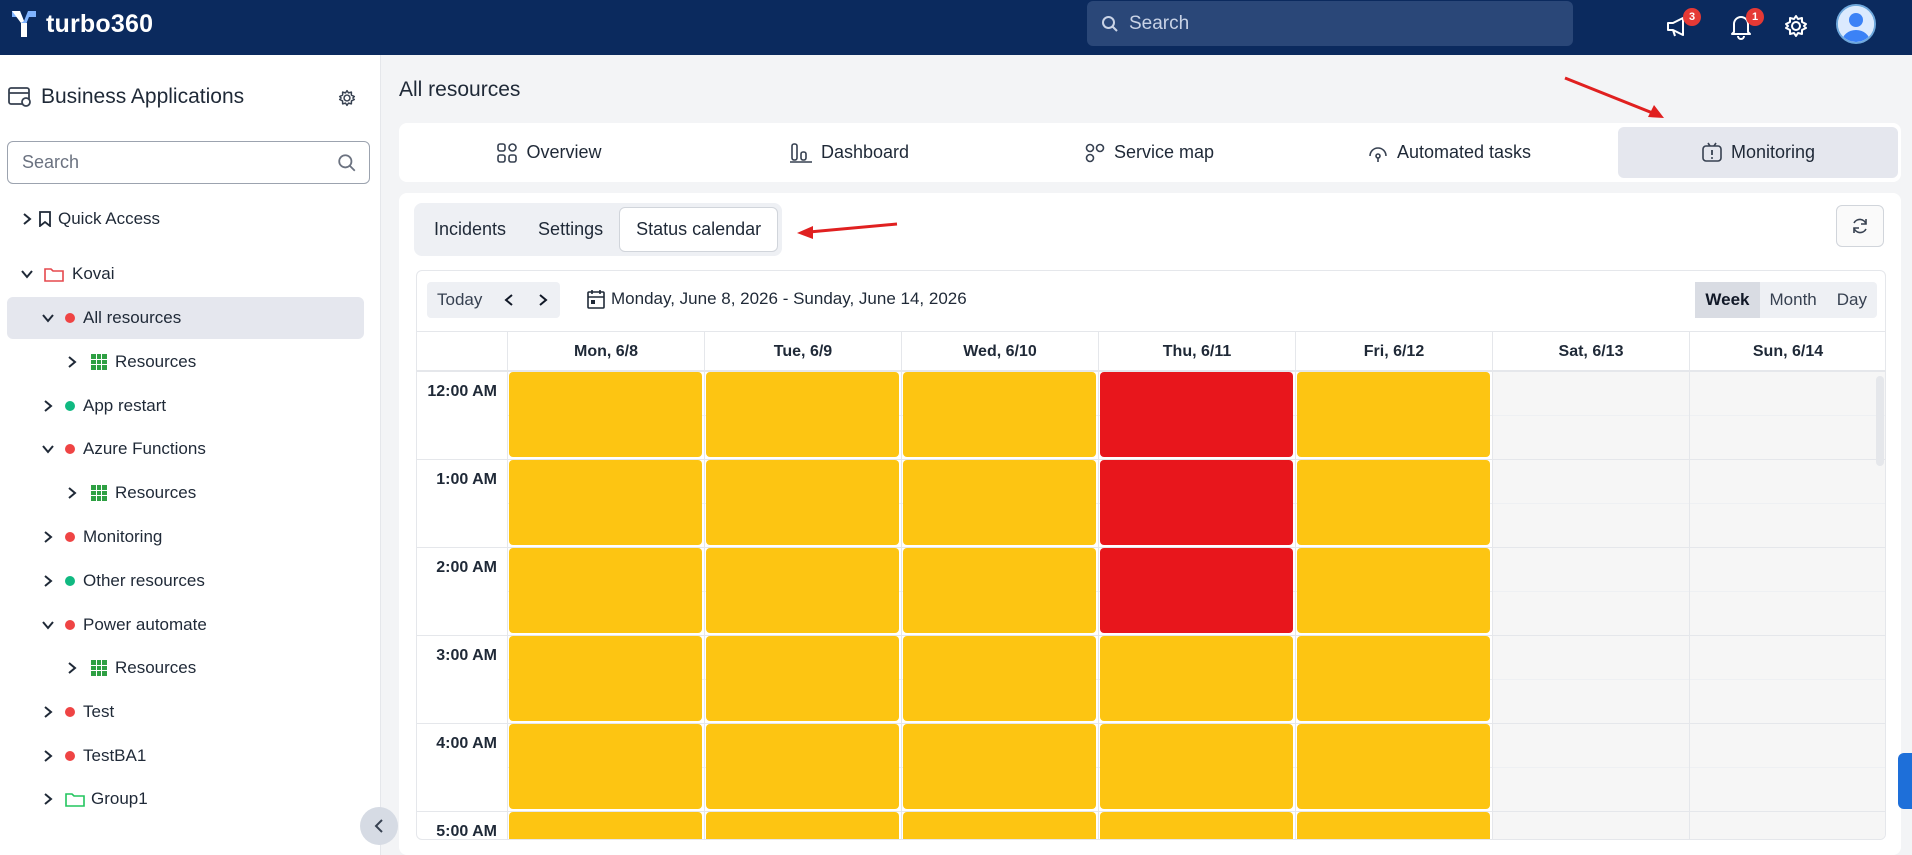 The image size is (1912, 855). Describe the element at coordinates (1727, 300) in the screenshot. I see `view-week-button: Week` at that location.